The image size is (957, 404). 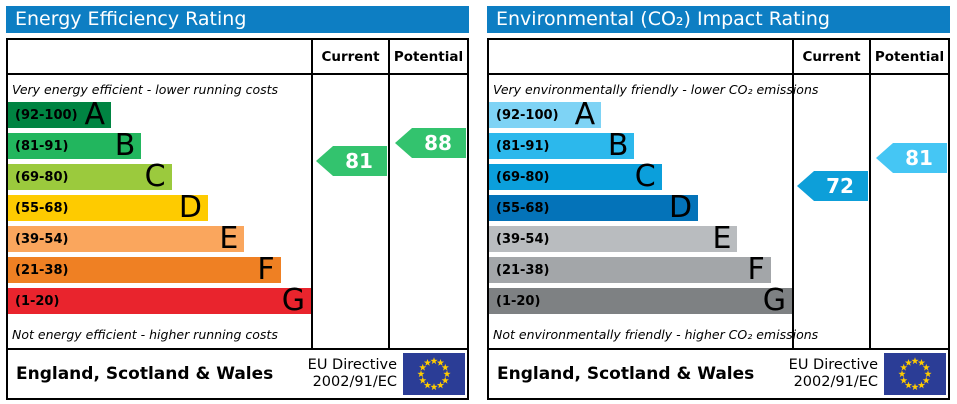 What do you see at coordinates (438, 143) in the screenshot?
I see `potential-rating-value: 88` at bounding box center [438, 143].